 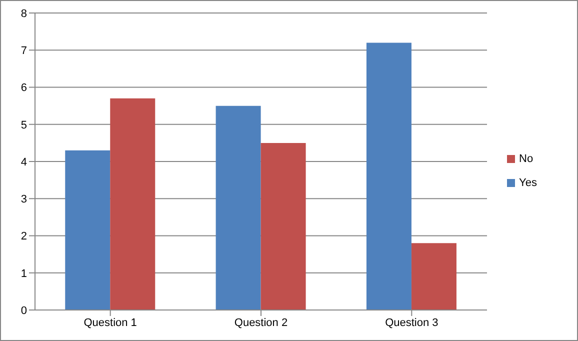 What do you see at coordinates (23, 310) in the screenshot?
I see `y-tick-label: 0` at bounding box center [23, 310].